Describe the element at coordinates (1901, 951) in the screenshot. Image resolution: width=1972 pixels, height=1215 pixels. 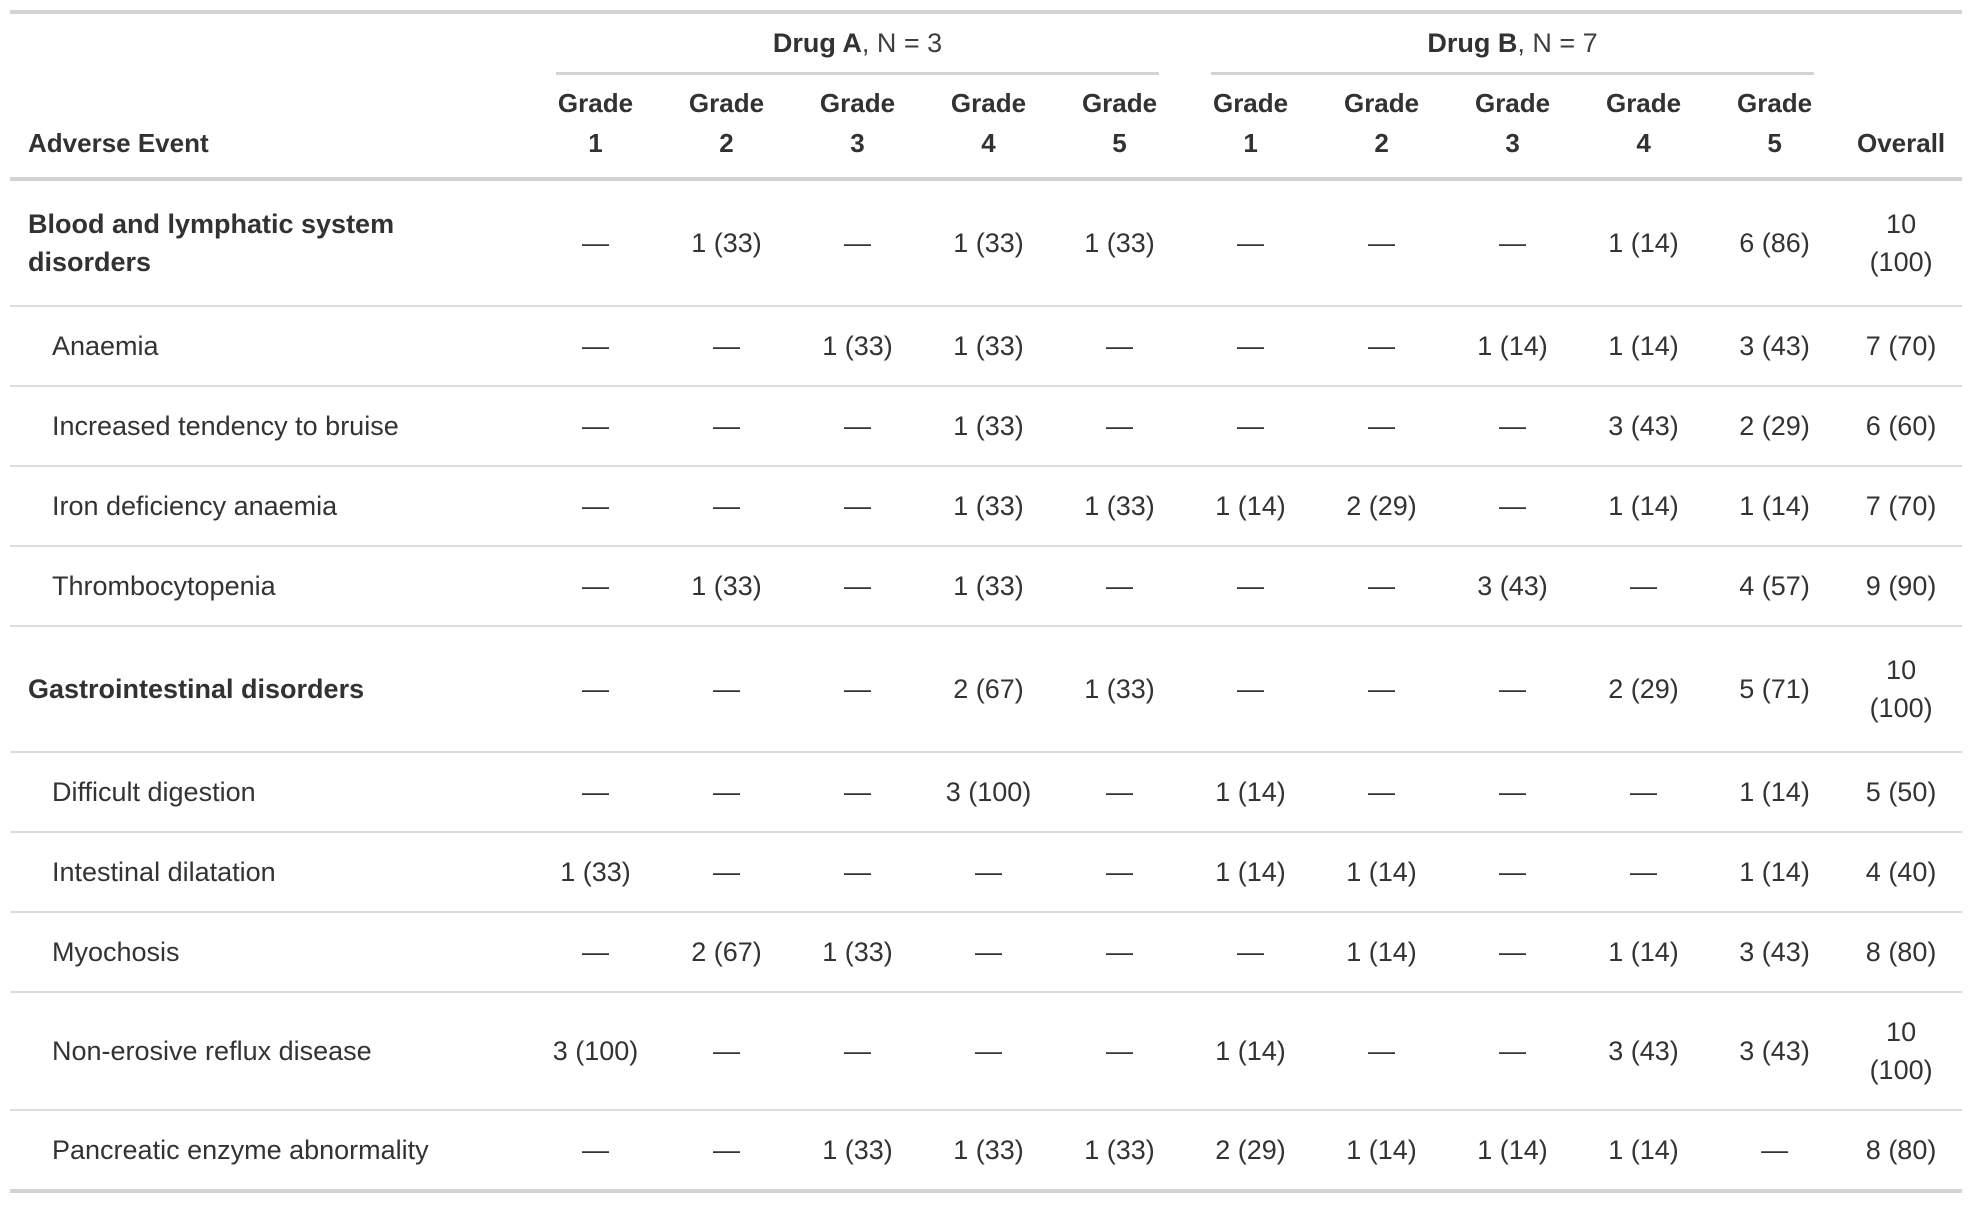
I see `overall-cell: 8 (80)` at that location.